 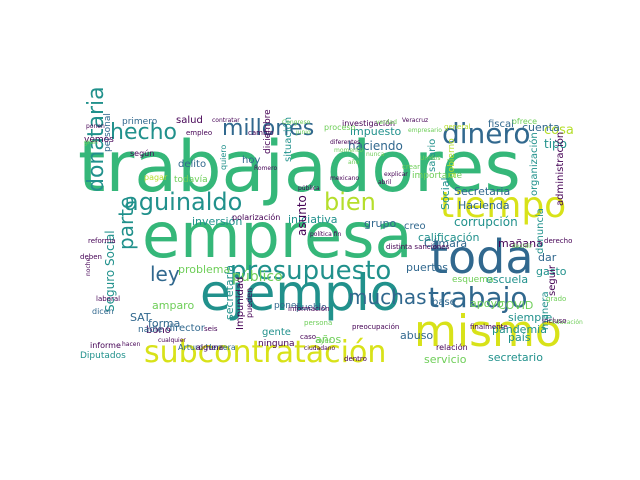 What do you see at coordinates (486, 222) in the screenshot?
I see `cloud-word: corrupción` at bounding box center [486, 222].